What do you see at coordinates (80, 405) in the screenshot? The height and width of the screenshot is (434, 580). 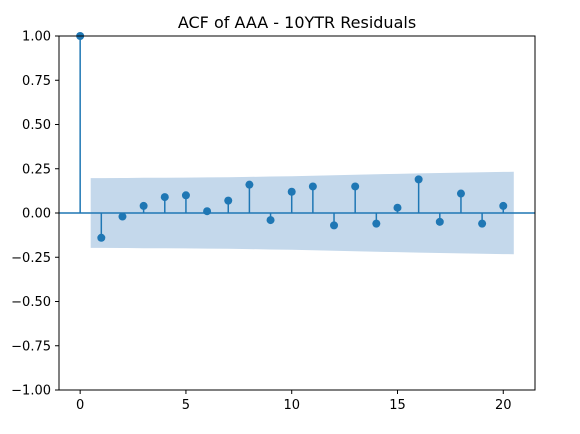 I see `x-tick-label: 0` at bounding box center [80, 405].